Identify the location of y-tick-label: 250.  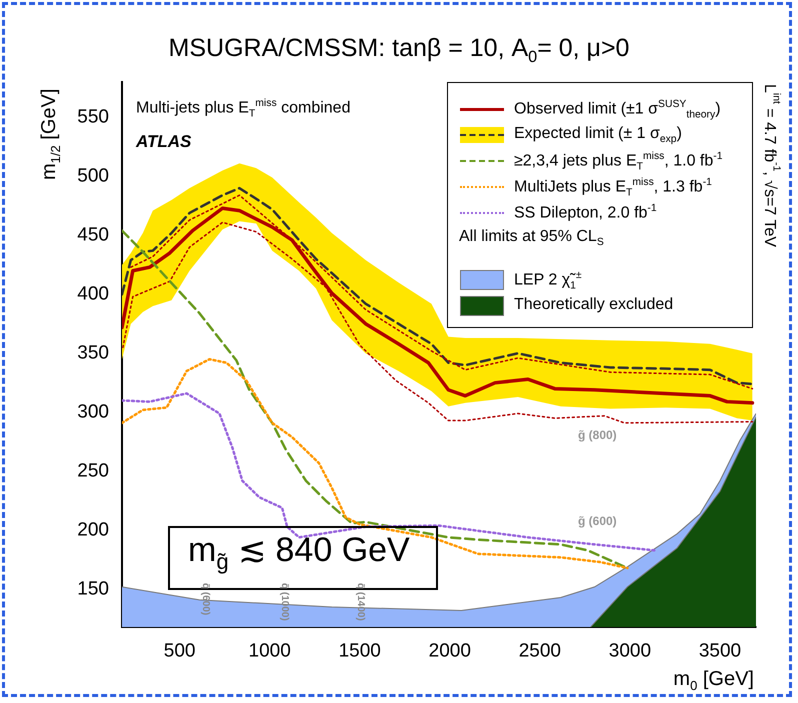
(93, 471).